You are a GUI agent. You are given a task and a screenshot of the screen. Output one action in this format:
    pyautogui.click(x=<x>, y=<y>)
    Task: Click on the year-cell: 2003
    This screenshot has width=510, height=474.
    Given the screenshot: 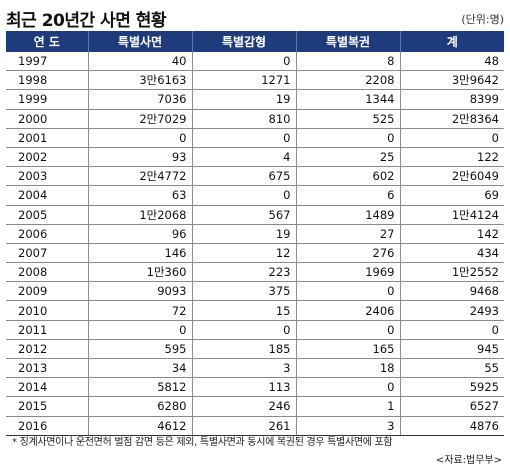 What is the action you would take?
    pyautogui.click(x=47, y=176)
    